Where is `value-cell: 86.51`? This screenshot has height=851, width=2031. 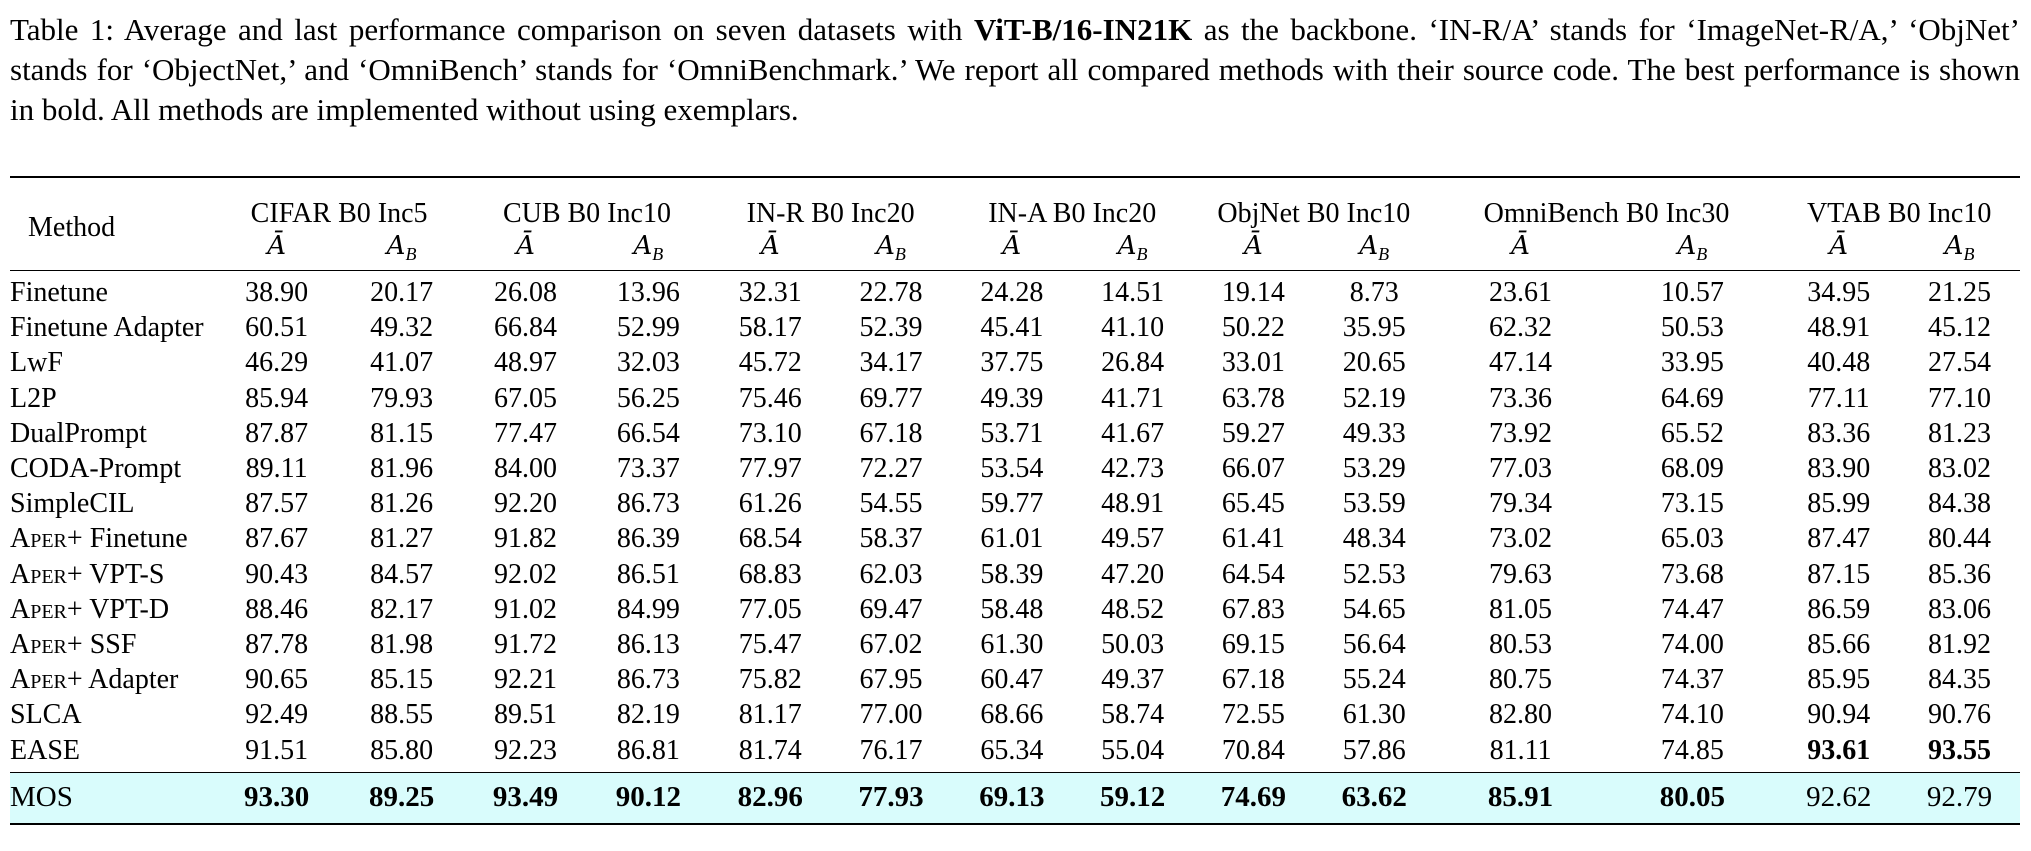 value-cell: 86.51 is located at coordinates (648, 574).